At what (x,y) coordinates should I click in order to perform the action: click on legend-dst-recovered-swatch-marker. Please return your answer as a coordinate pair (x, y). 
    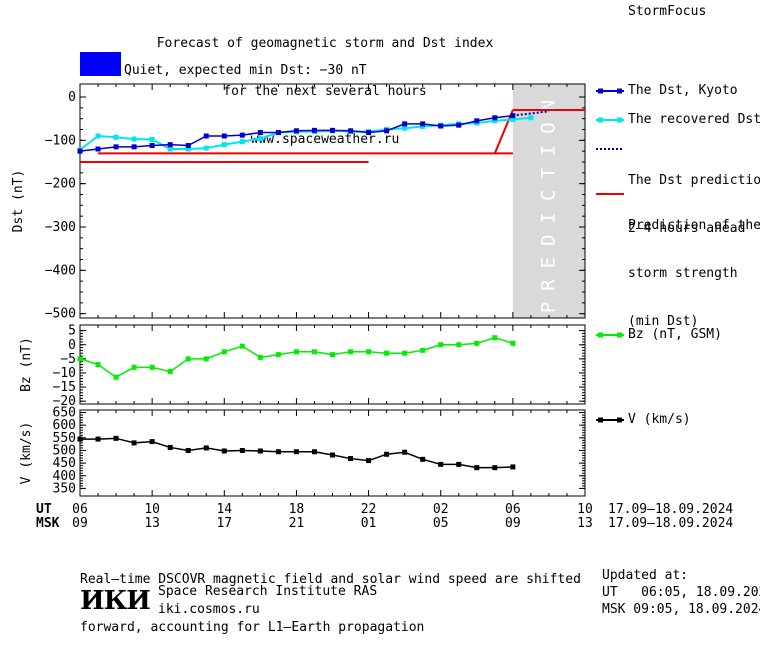
    Looking at the image, I should click on (619, 120).